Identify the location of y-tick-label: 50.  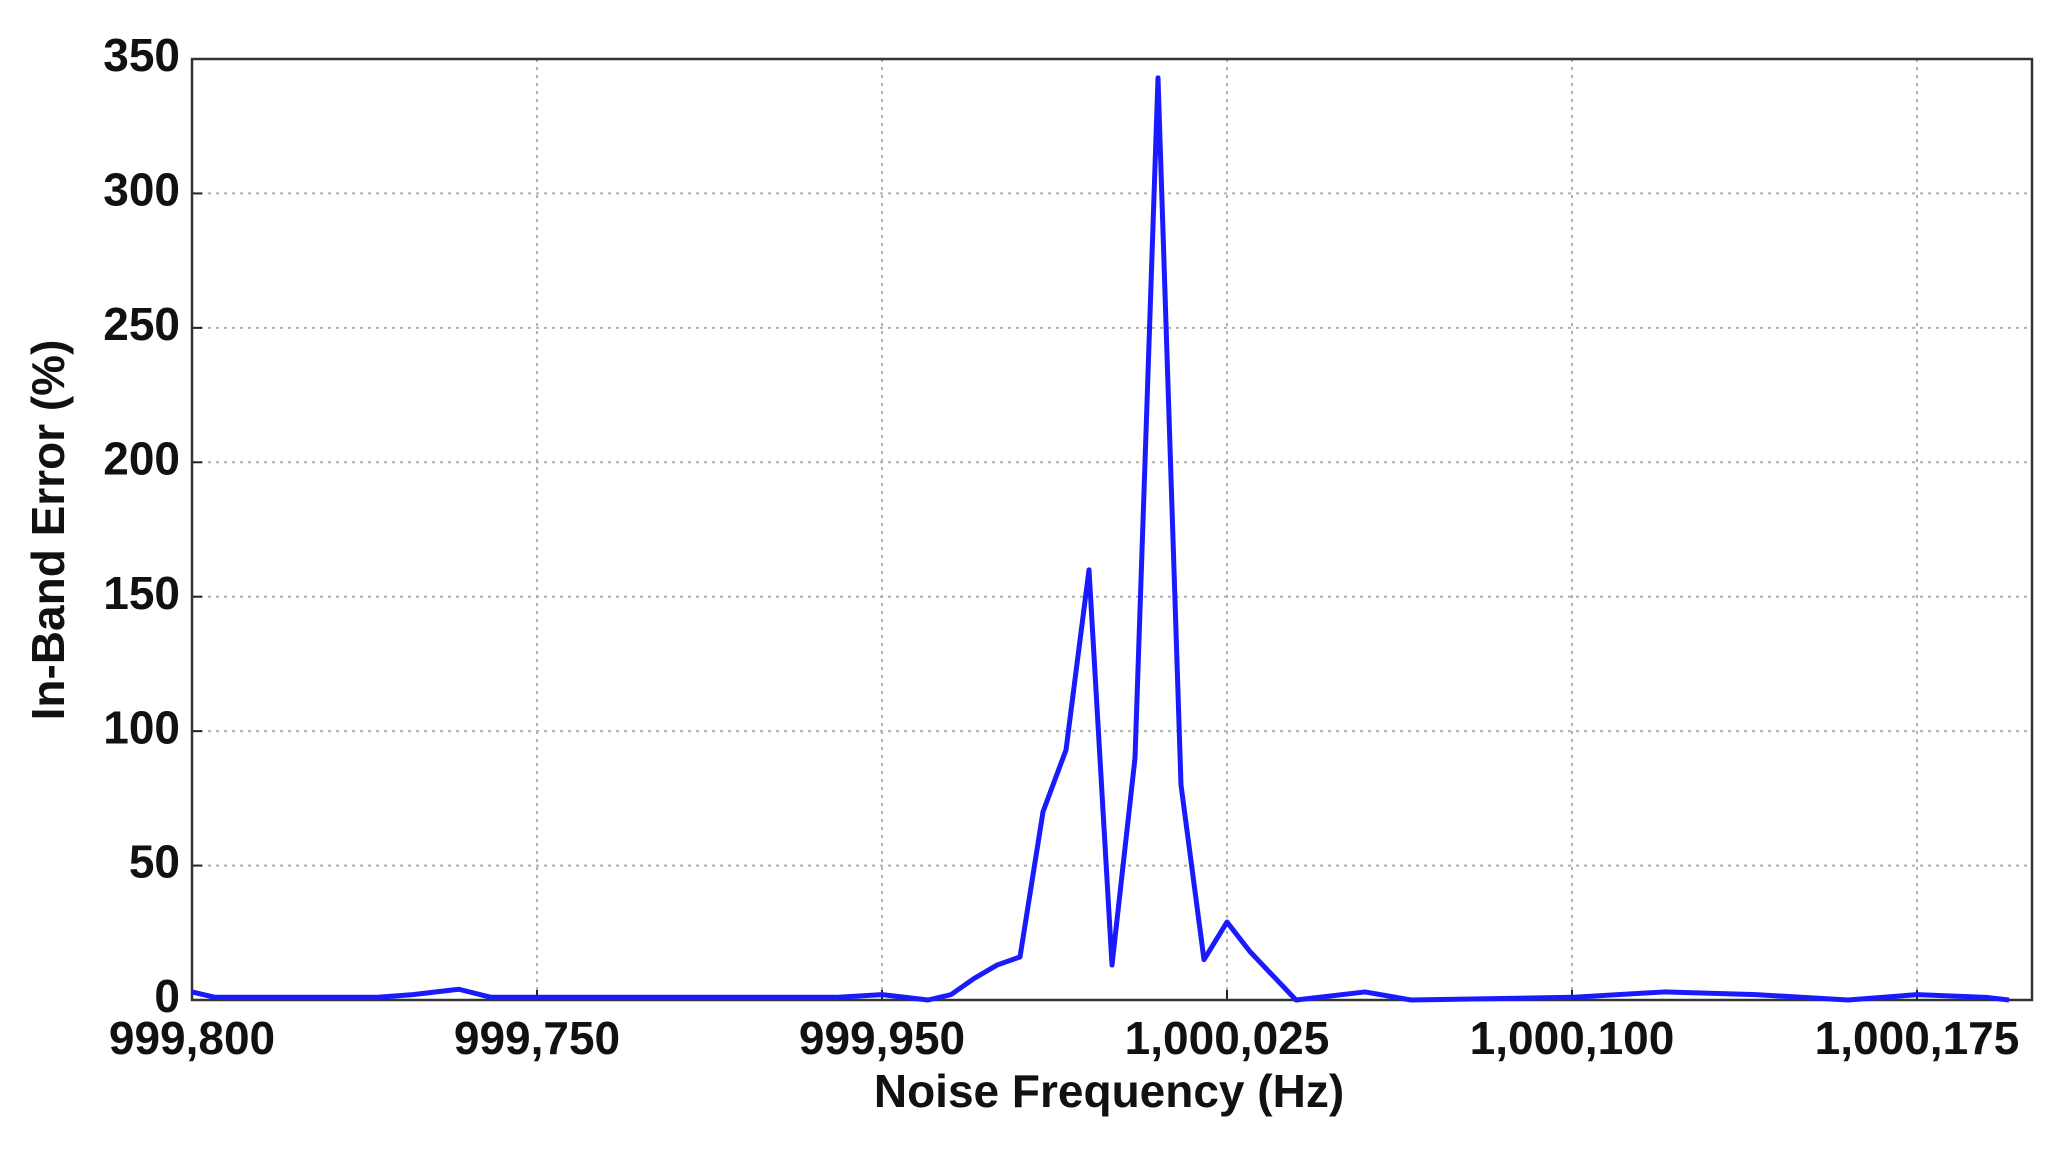
(154, 862).